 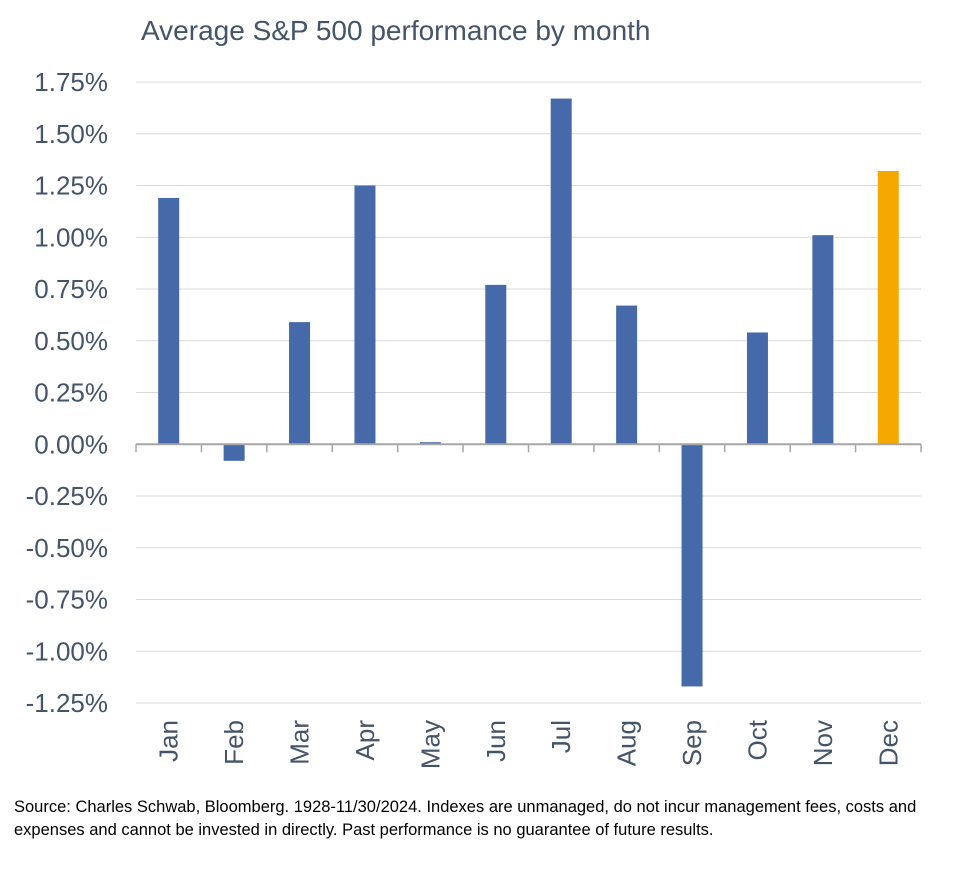 I want to click on chart-title: Average S&P 500 performance by month, so click(x=396, y=30).